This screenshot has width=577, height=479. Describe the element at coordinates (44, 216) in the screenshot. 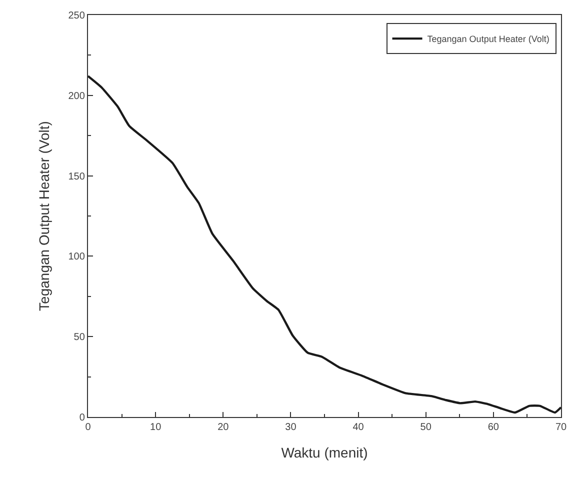

I see `y-axis-title: Tegangan Output Heater (Volt)` at that location.